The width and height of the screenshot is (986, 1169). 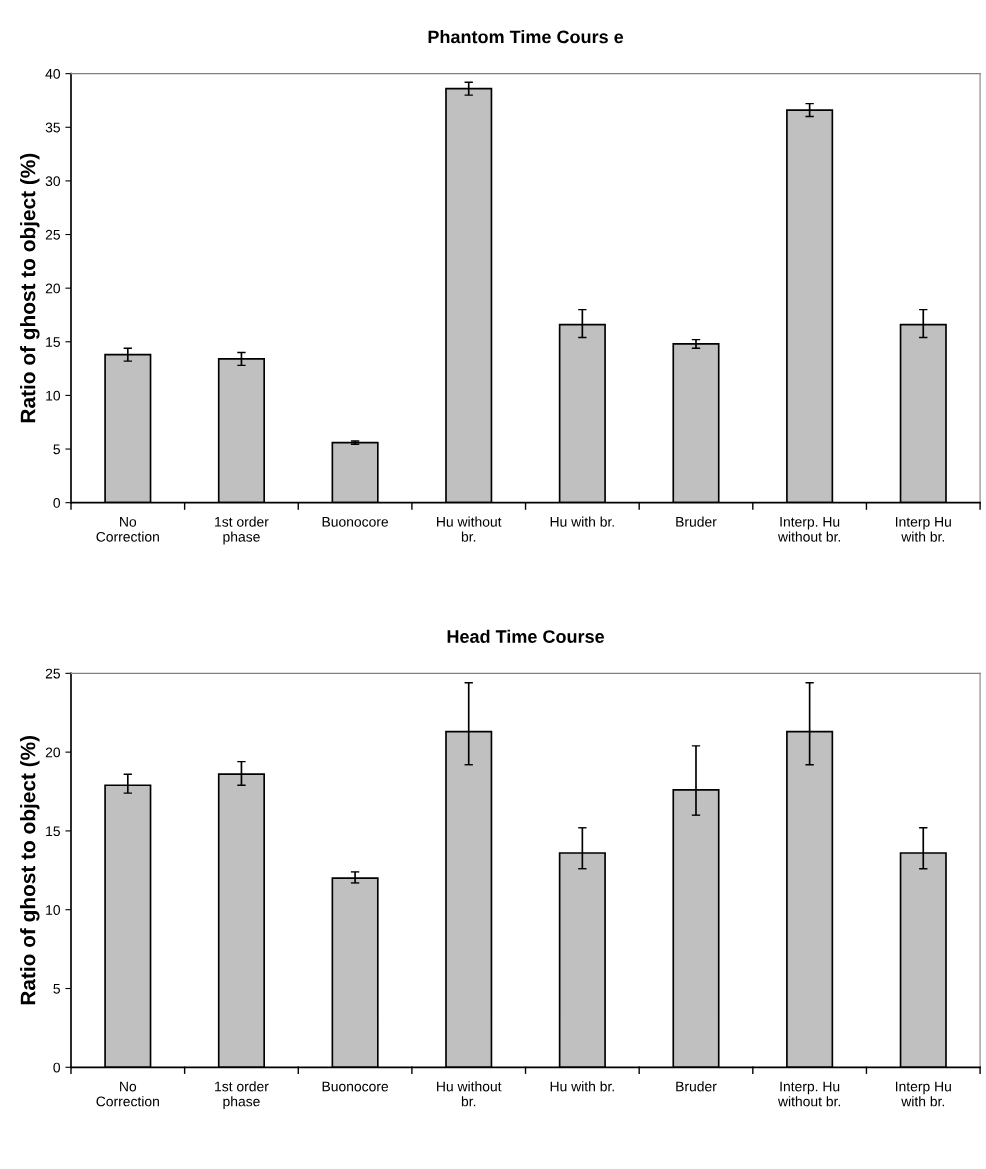 I want to click on y-tick-label: 35, so click(x=52, y=127).